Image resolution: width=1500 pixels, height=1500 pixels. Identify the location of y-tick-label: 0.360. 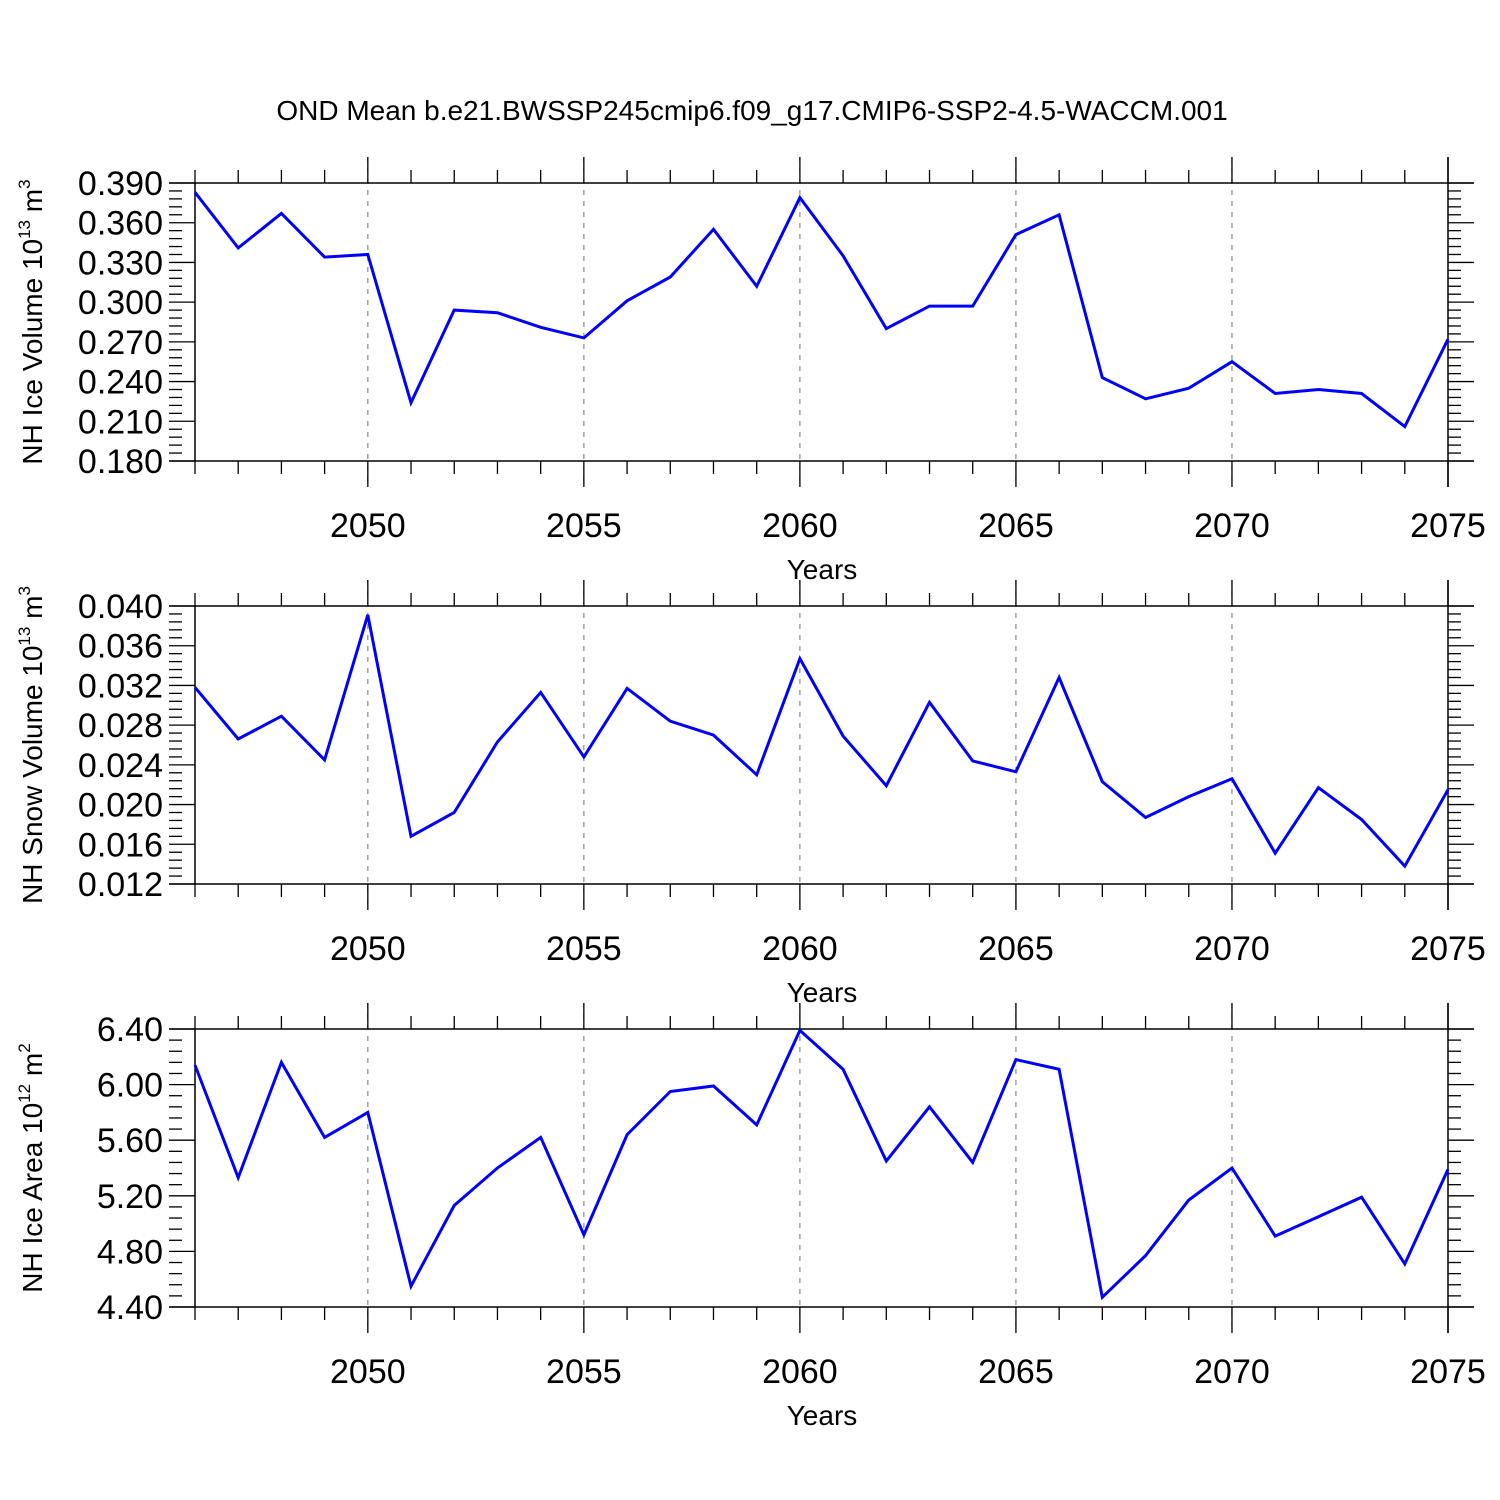
(120, 224).